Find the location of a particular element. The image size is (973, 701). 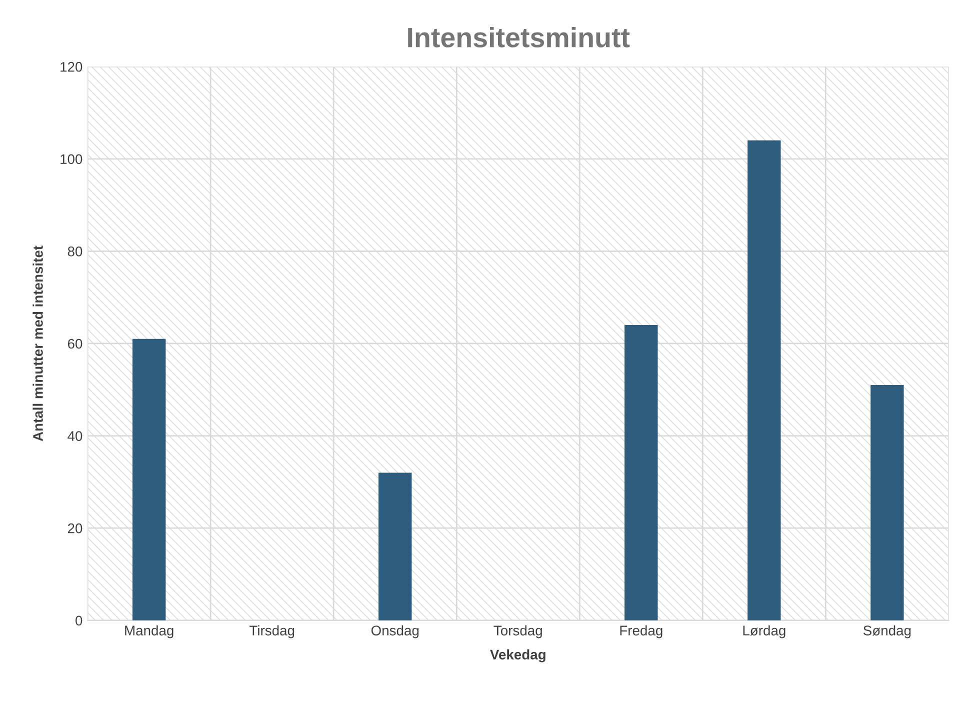

y-tick-label: 80 is located at coordinates (75, 251).